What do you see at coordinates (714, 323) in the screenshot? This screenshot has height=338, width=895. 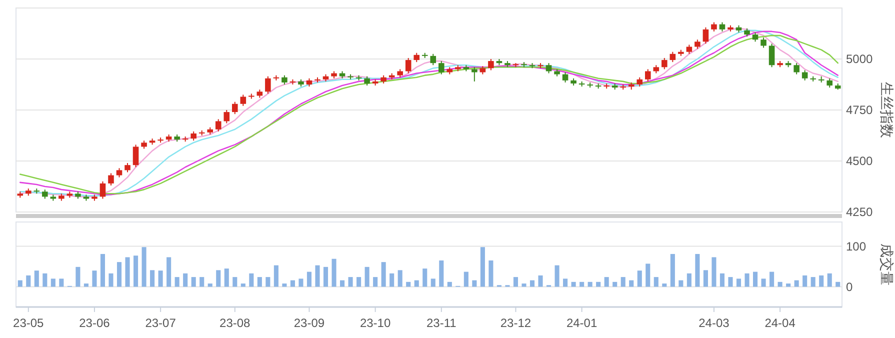 I see `x-tick-label: 24-03` at bounding box center [714, 323].